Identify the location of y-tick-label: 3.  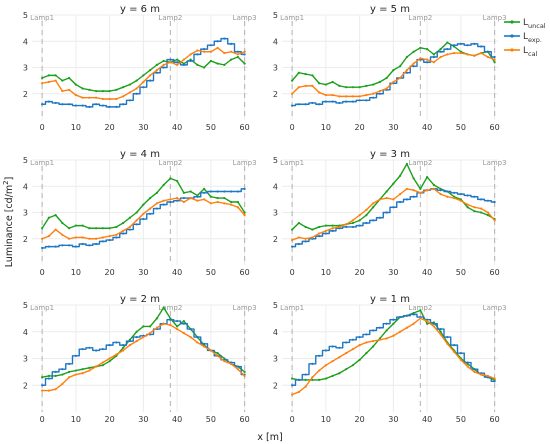
(25, 68).